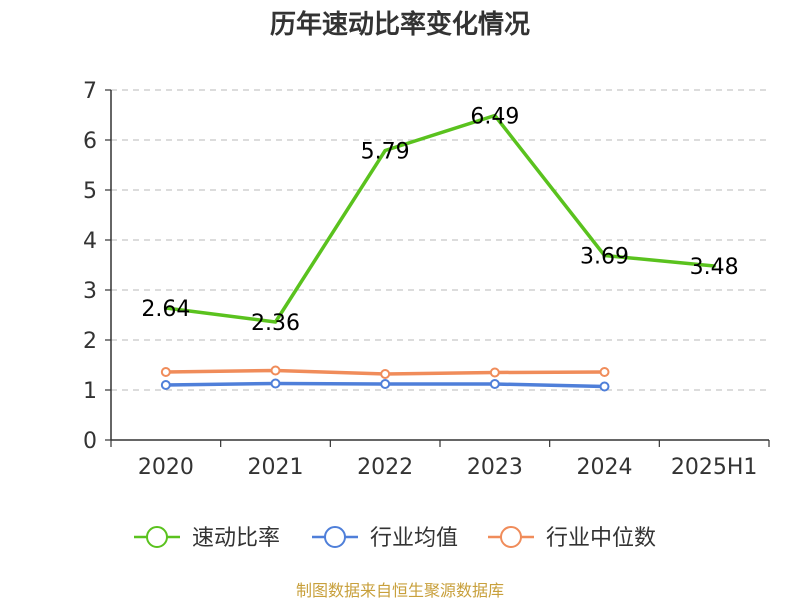 Image resolution: width=800 pixels, height=600 pixels. Describe the element at coordinates (400, 24) in the screenshot. I see `chart-title: 历年速动比率变化情况` at that location.